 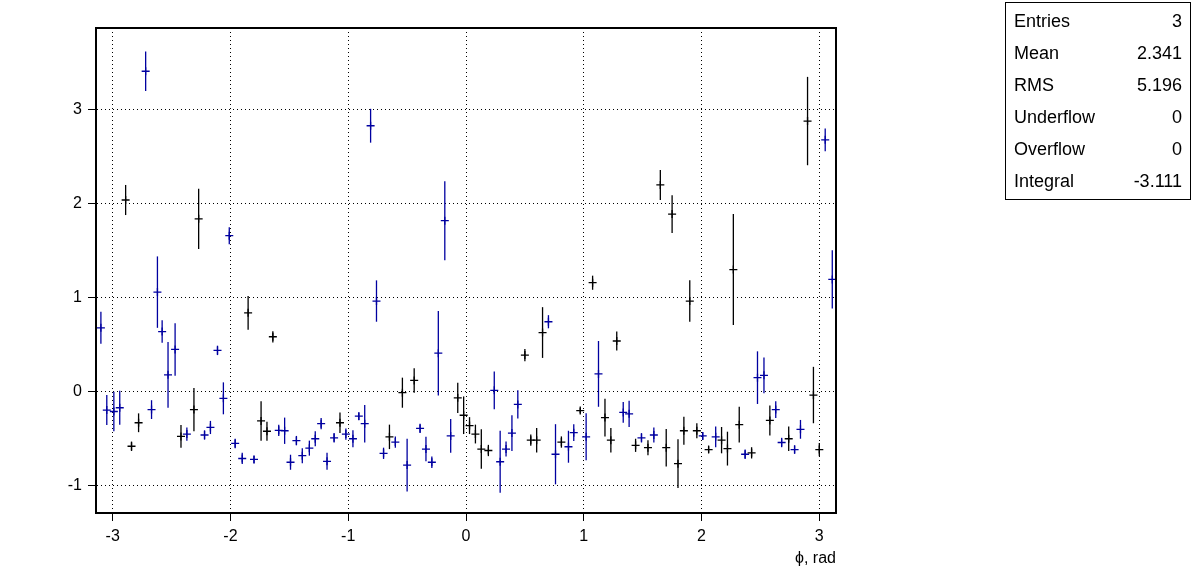 What do you see at coordinates (1098, 149) in the screenshot?
I see `text: Overflow 0` at bounding box center [1098, 149].